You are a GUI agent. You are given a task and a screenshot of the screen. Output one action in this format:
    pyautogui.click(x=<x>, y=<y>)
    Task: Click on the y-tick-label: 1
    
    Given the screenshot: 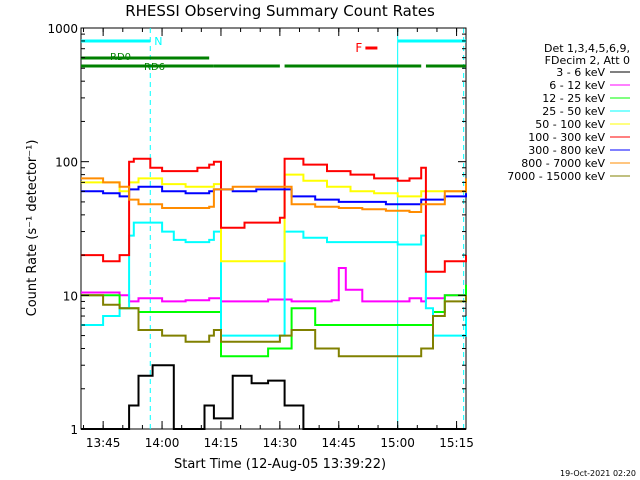 What is the action you would take?
    pyautogui.click(x=74, y=430)
    